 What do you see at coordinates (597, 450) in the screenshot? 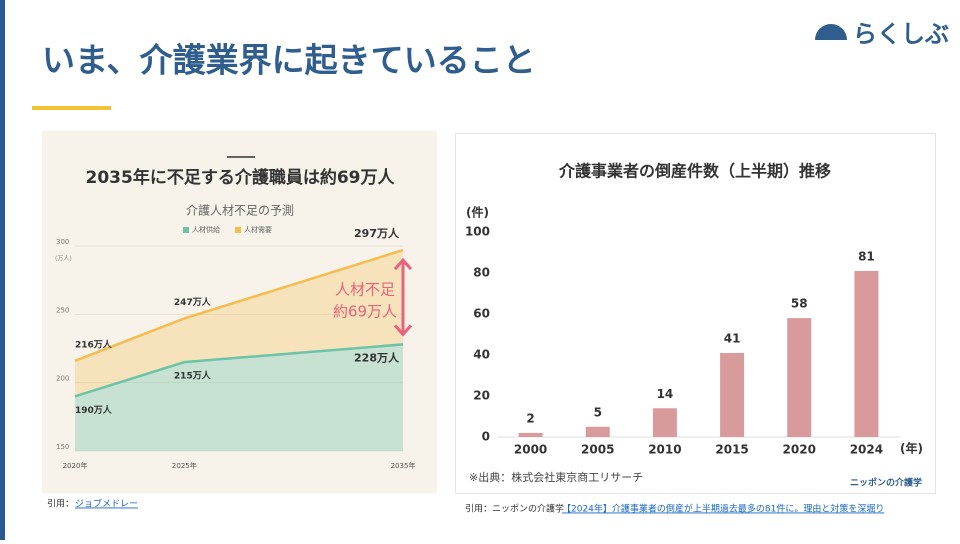
I see `x-tick-label: 2005` at bounding box center [597, 450].